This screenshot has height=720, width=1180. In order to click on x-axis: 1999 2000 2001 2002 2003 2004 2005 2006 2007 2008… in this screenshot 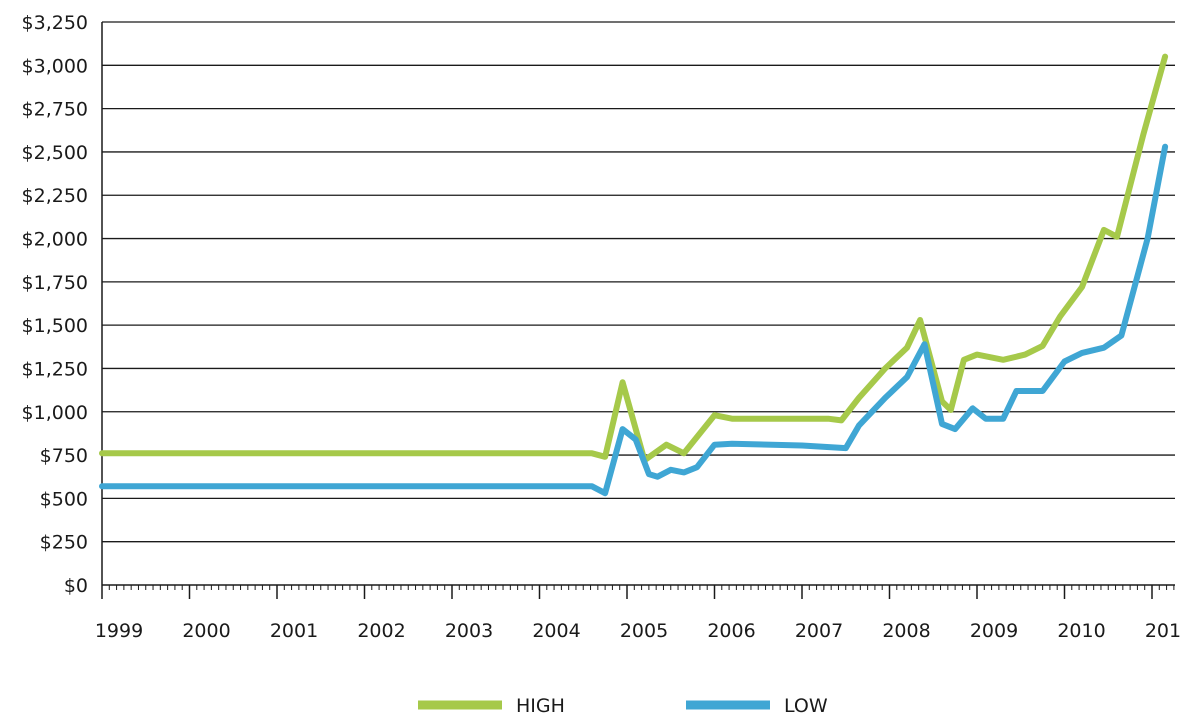, I will do `click(637, 613)`.